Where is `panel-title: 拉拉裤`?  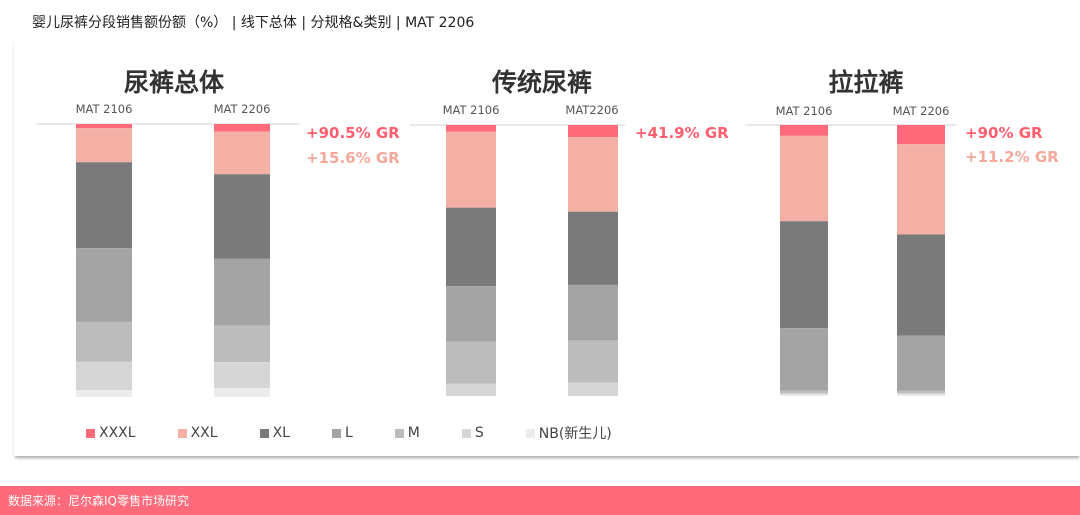
panel-title: 拉拉裤 is located at coordinates (865, 82).